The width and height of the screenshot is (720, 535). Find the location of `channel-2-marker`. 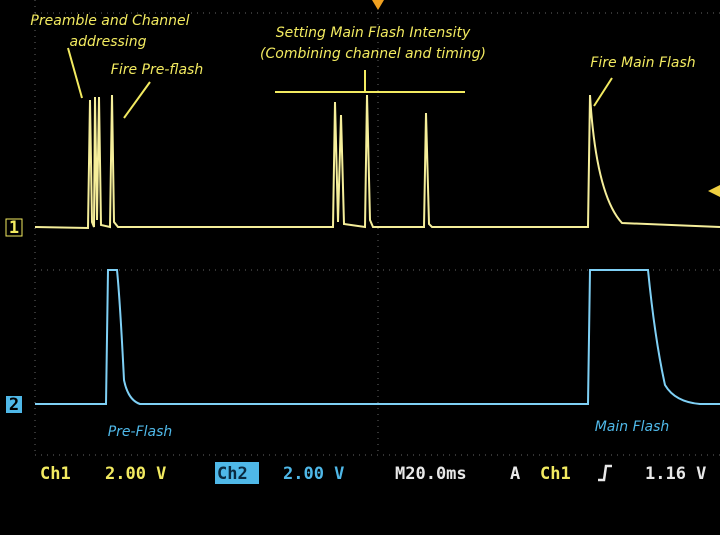

channel-2-marker is located at coordinates (14, 404).